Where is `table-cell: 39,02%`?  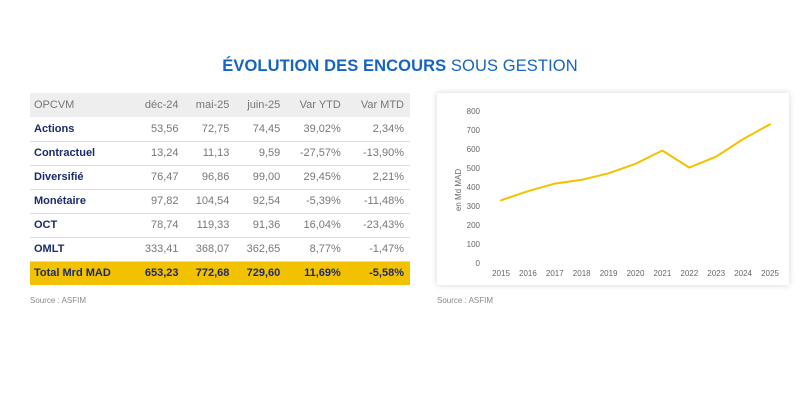 table-cell: 39,02% is located at coordinates (316, 129).